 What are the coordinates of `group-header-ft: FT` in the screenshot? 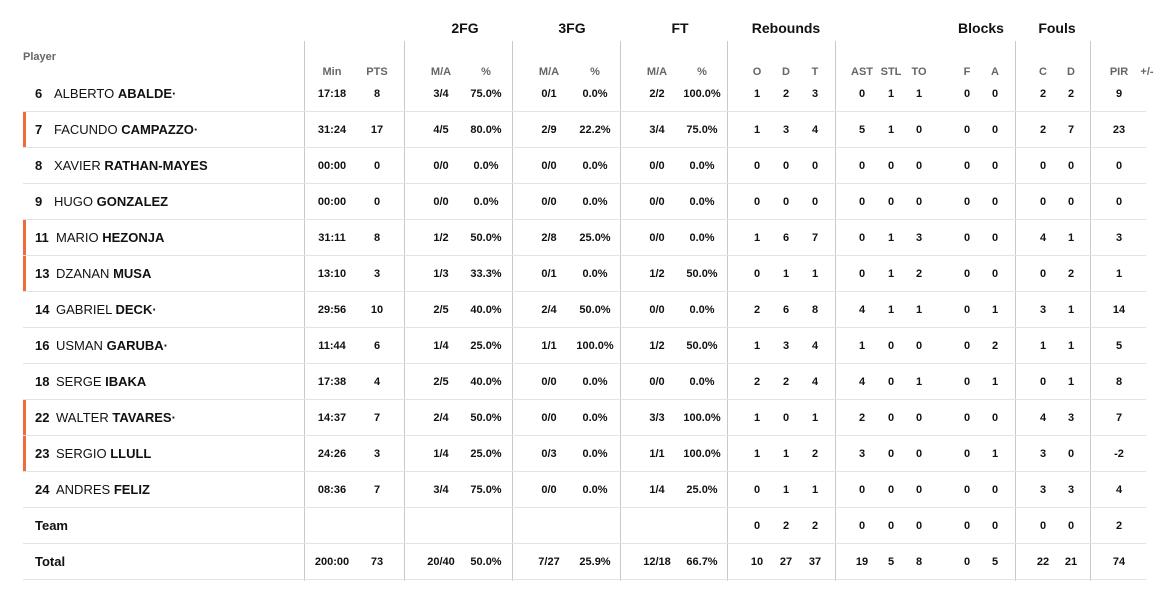 It's located at (680, 28).